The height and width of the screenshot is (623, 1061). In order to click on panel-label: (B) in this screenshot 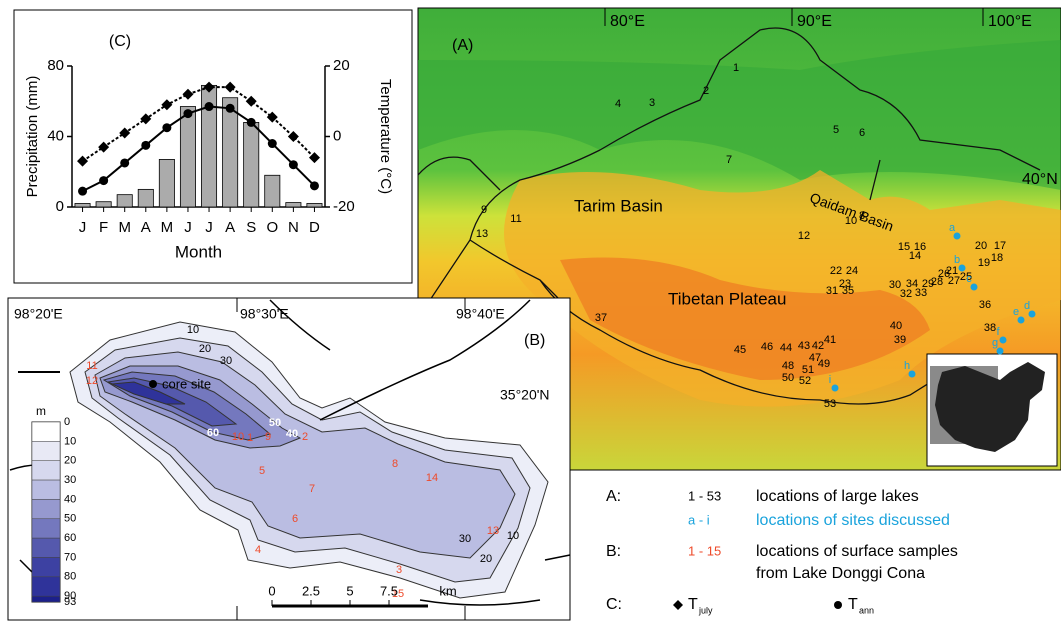, I will do `click(534, 340)`.